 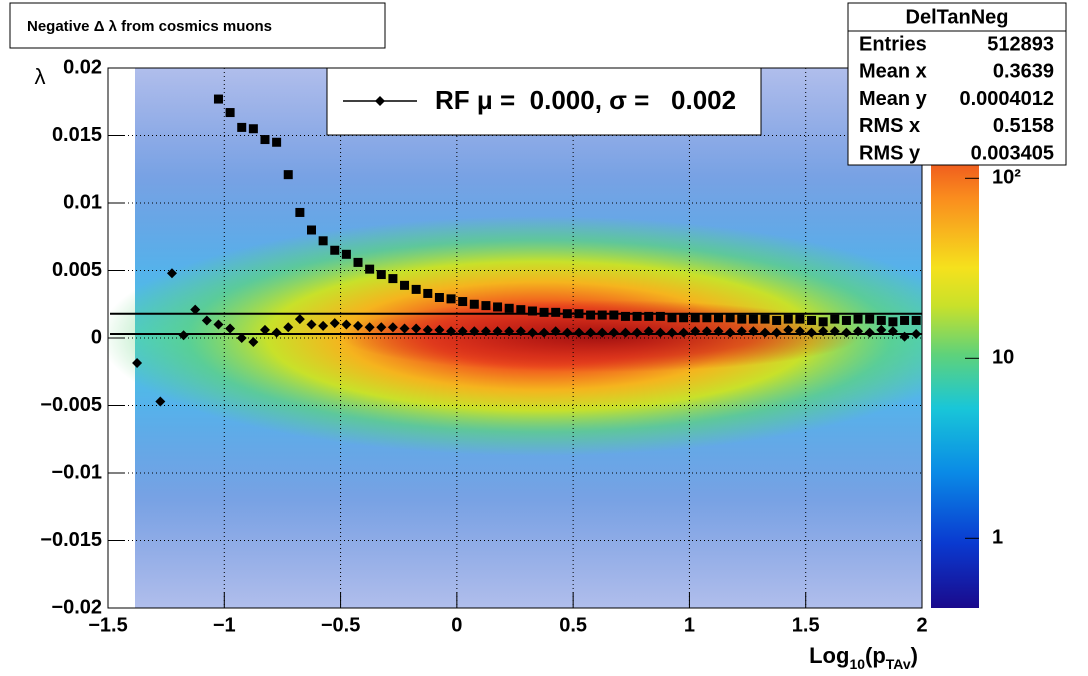 I want to click on x-tick-label: −0.5, so click(x=340, y=625).